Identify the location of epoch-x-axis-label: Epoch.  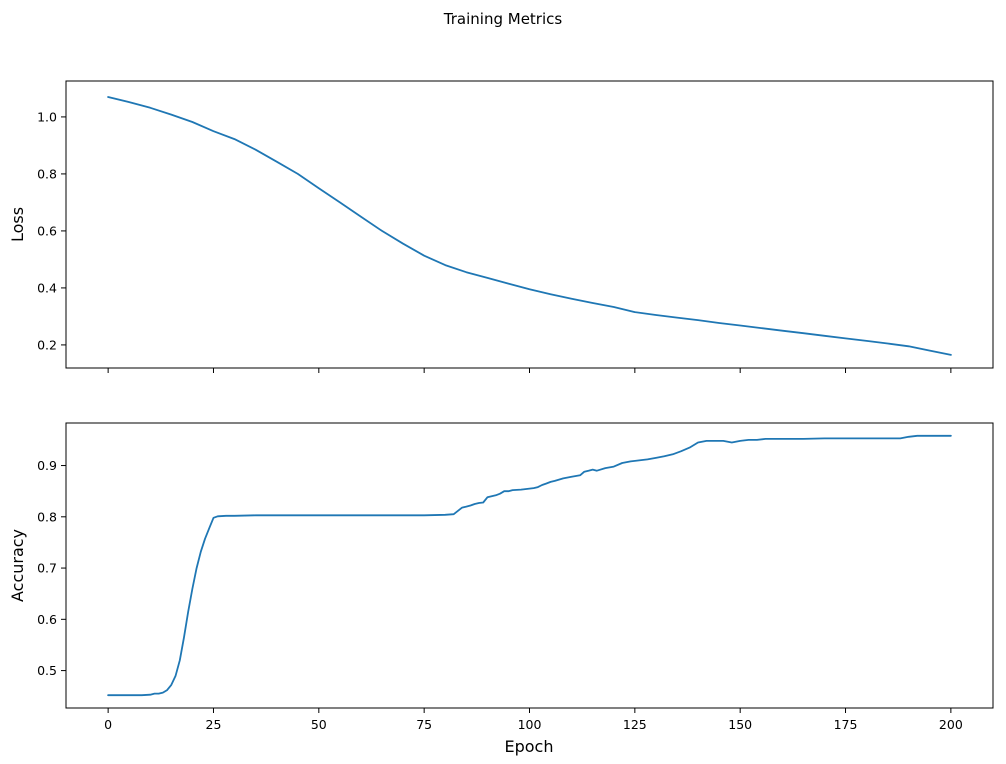
(529, 746).